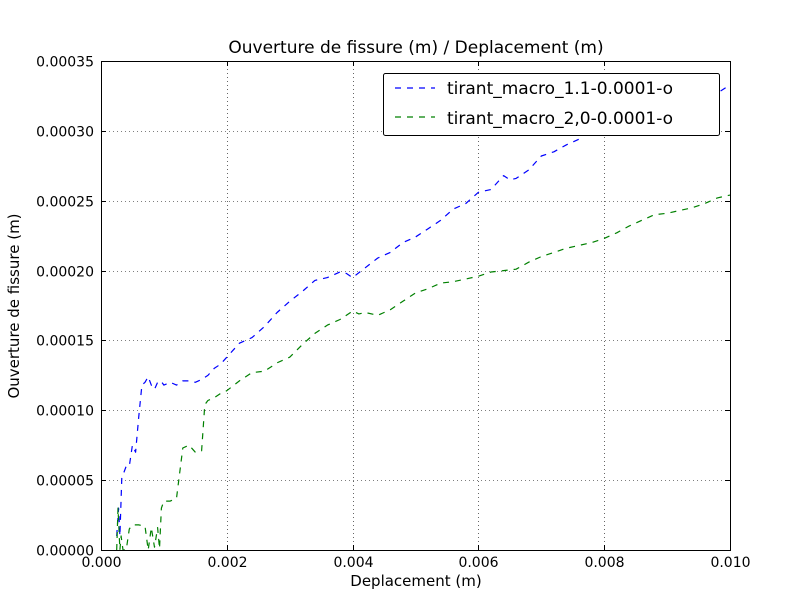  Describe the element at coordinates (65, 552) in the screenshot. I see `y-tick-label: 0.00000` at that location.